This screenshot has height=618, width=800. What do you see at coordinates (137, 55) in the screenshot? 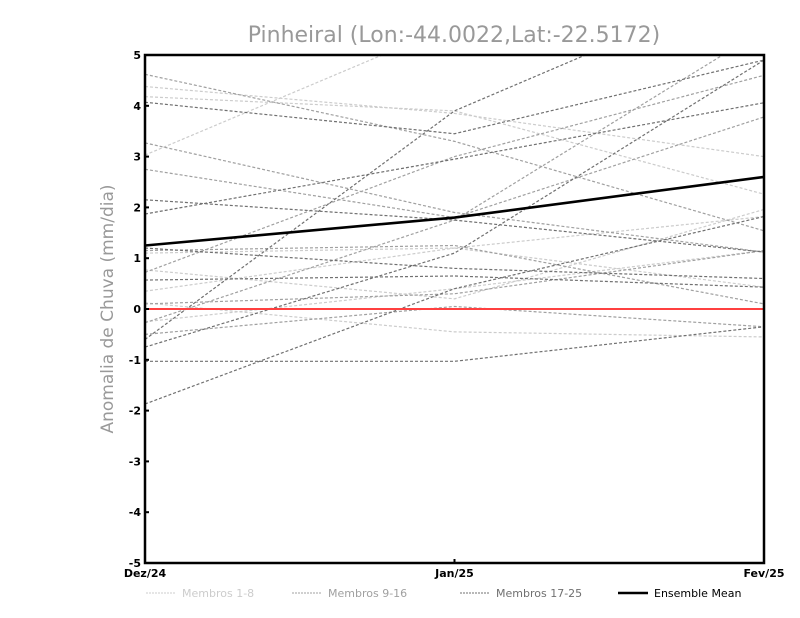
I see `y-tick-label: 5` at bounding box center [137, 55].